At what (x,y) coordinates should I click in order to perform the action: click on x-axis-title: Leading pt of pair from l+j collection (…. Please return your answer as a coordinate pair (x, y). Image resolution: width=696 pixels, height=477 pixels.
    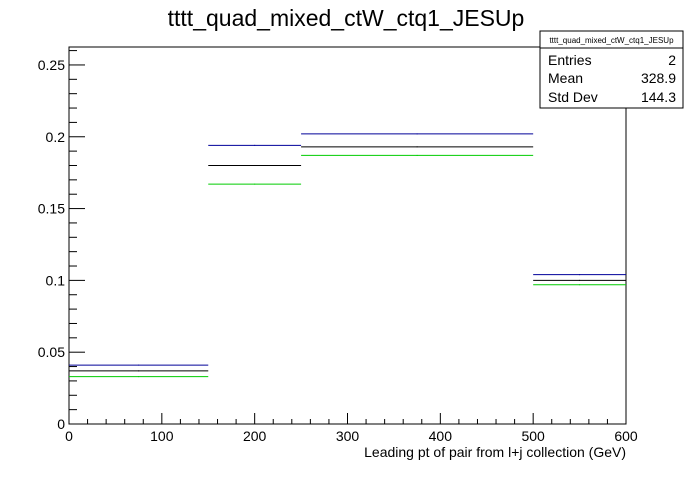
    Looking at the image, I should click on (495, 452).